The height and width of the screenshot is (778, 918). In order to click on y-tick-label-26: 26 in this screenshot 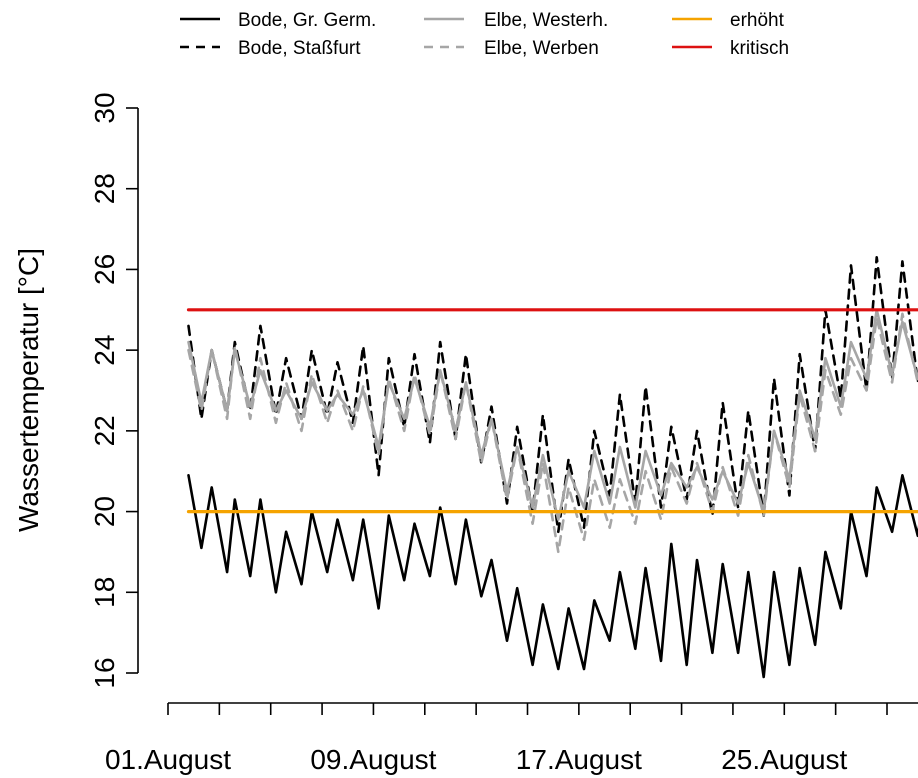, I will do `click(104, 269)`.